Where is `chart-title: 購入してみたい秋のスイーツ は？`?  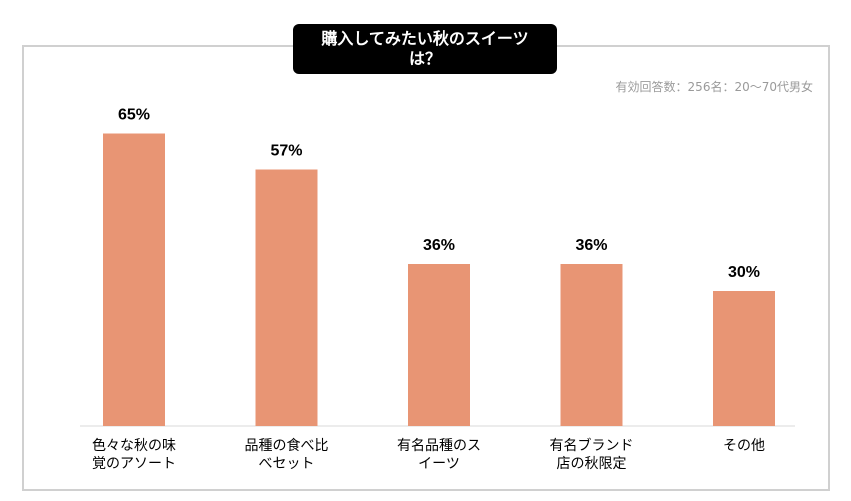 chart-title: 購入してみたい秋のスイーツ は？ is located at coordinates (425, 49).